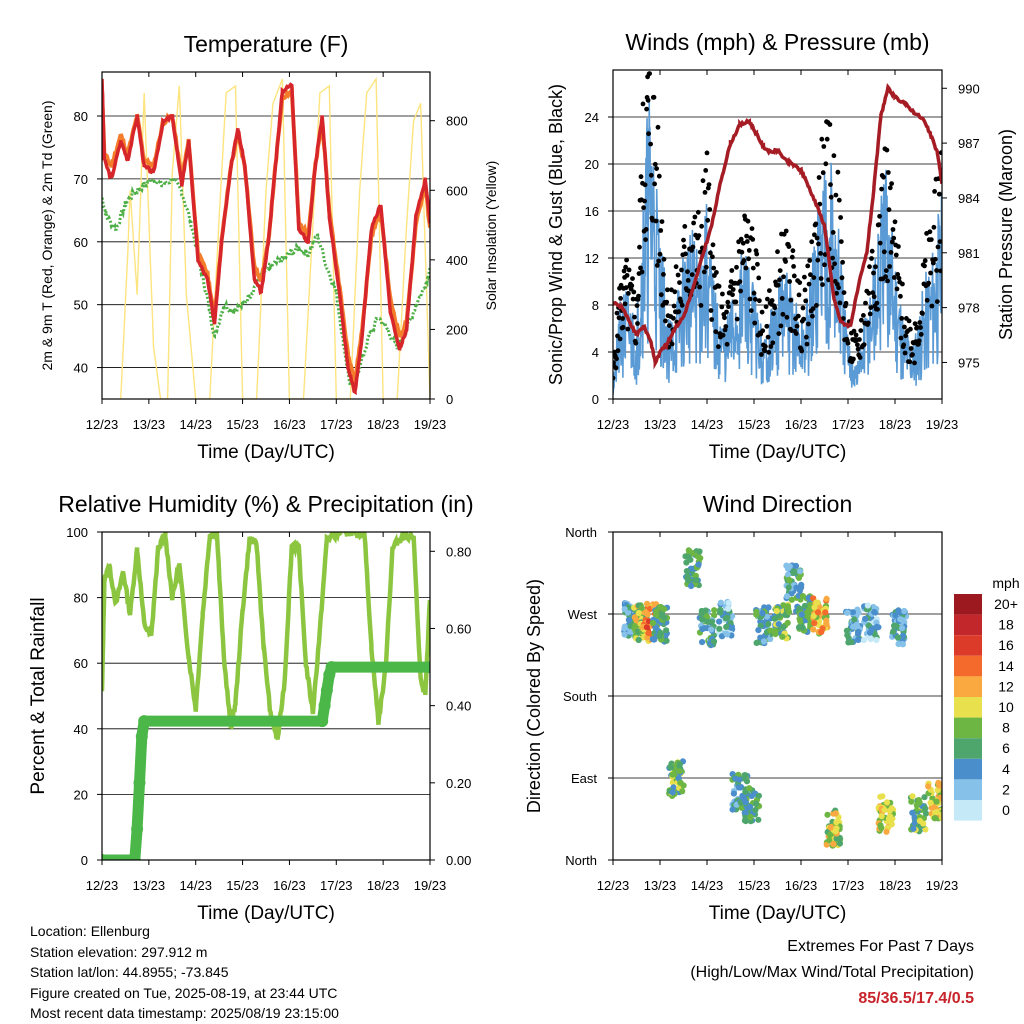 This screenshot has height=1024, width=1024. What do you see at coordinates (832, 972) in the screenshot?
I see `extremes-subtitle: (High/Low/Max Wind/Total Precipitation)` at bounding box center [832, 972].